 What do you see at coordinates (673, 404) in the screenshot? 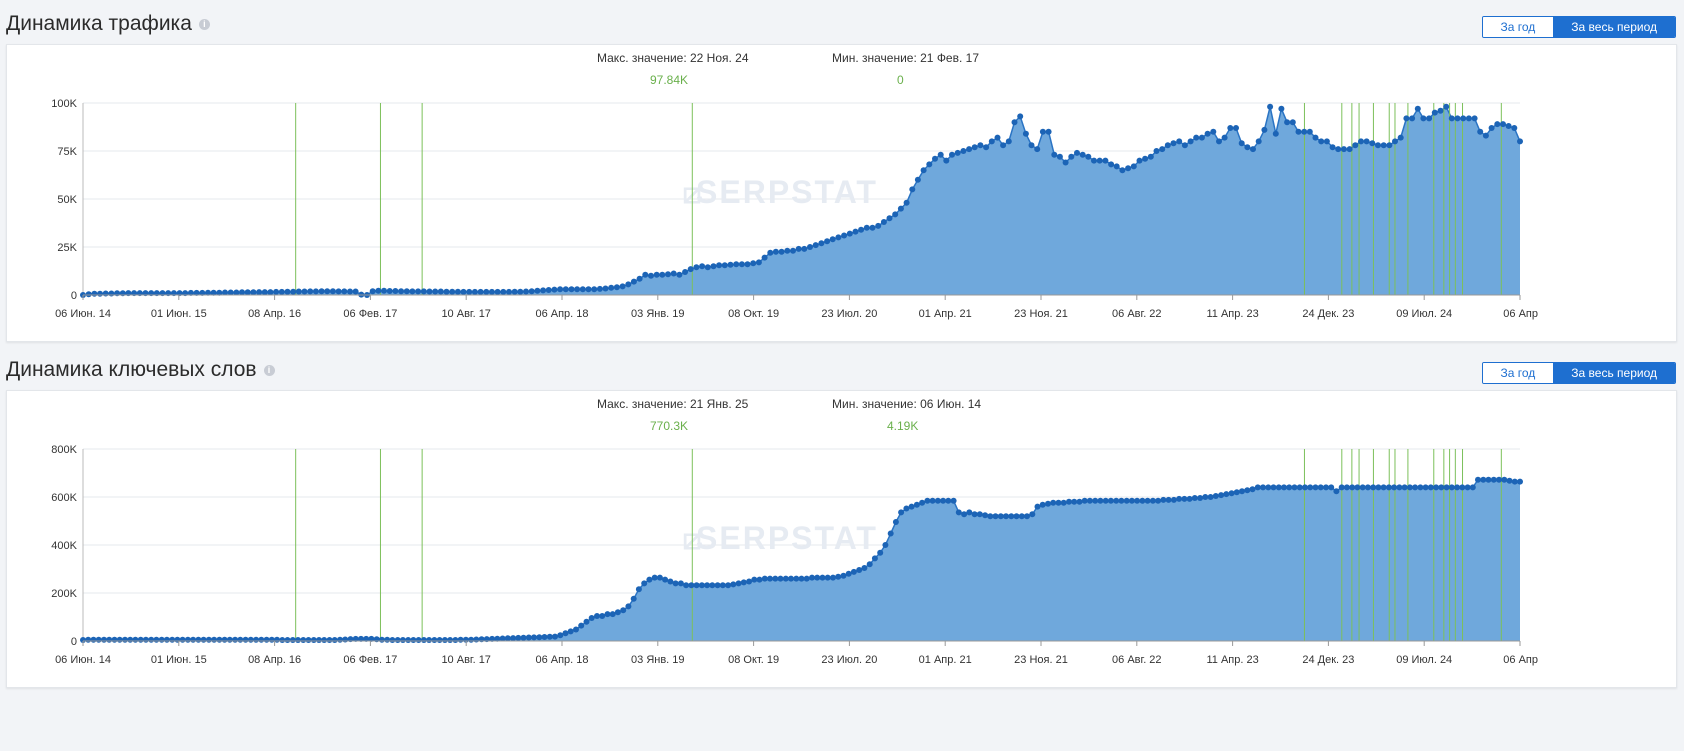
I see `max-value-label: Макс. значение: 21 Янв. 25` at bounding box center [673, 404].